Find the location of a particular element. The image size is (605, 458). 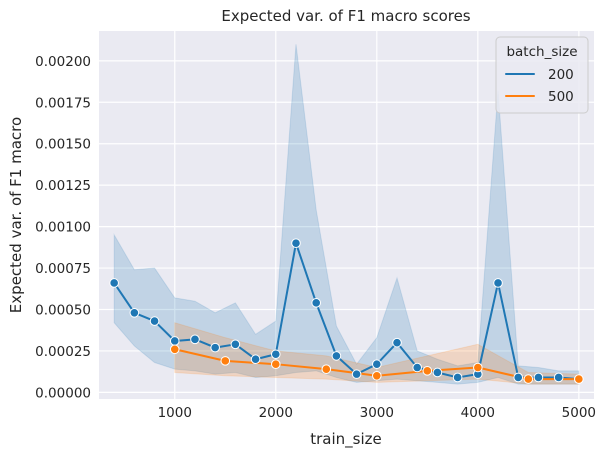

y-tick-label: 0.00075 is located at coordinates (63, 269).